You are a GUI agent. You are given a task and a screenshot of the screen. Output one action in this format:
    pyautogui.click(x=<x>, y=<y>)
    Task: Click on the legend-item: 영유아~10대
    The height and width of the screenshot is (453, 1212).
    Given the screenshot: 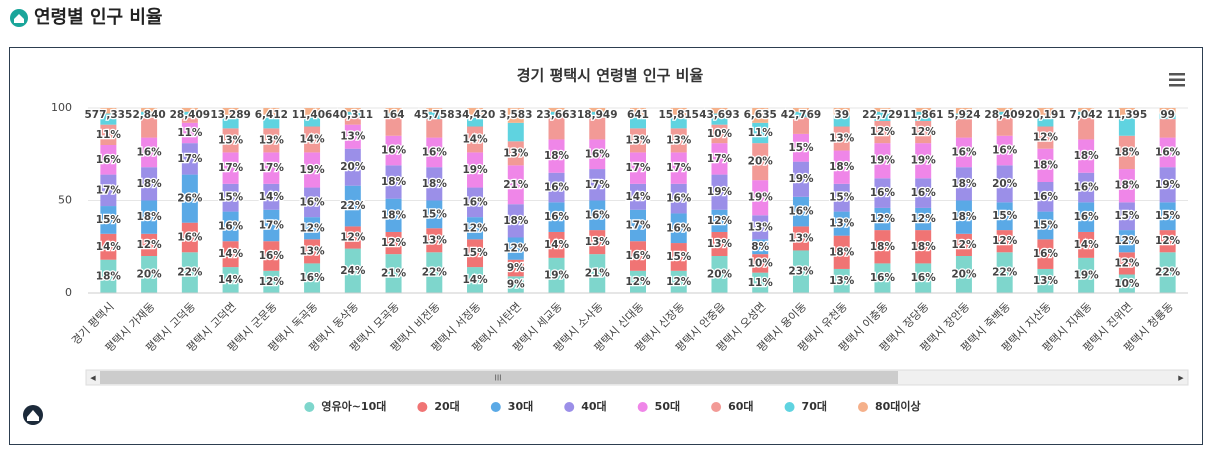 What is the action you would take?
    pyautogui.click(x=345, y=406)
    